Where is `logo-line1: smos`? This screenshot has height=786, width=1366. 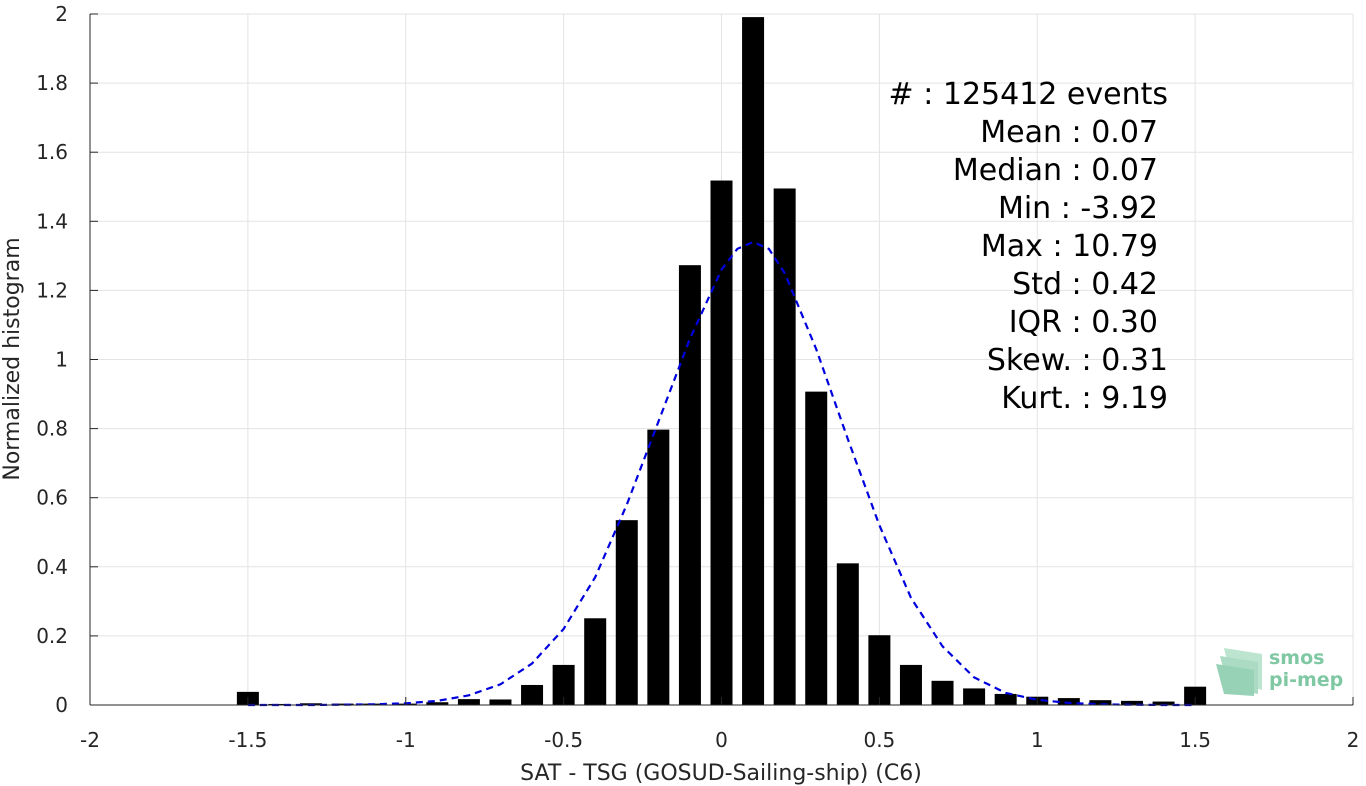 logo-line1: smos is located at coordinates (1296, 658).